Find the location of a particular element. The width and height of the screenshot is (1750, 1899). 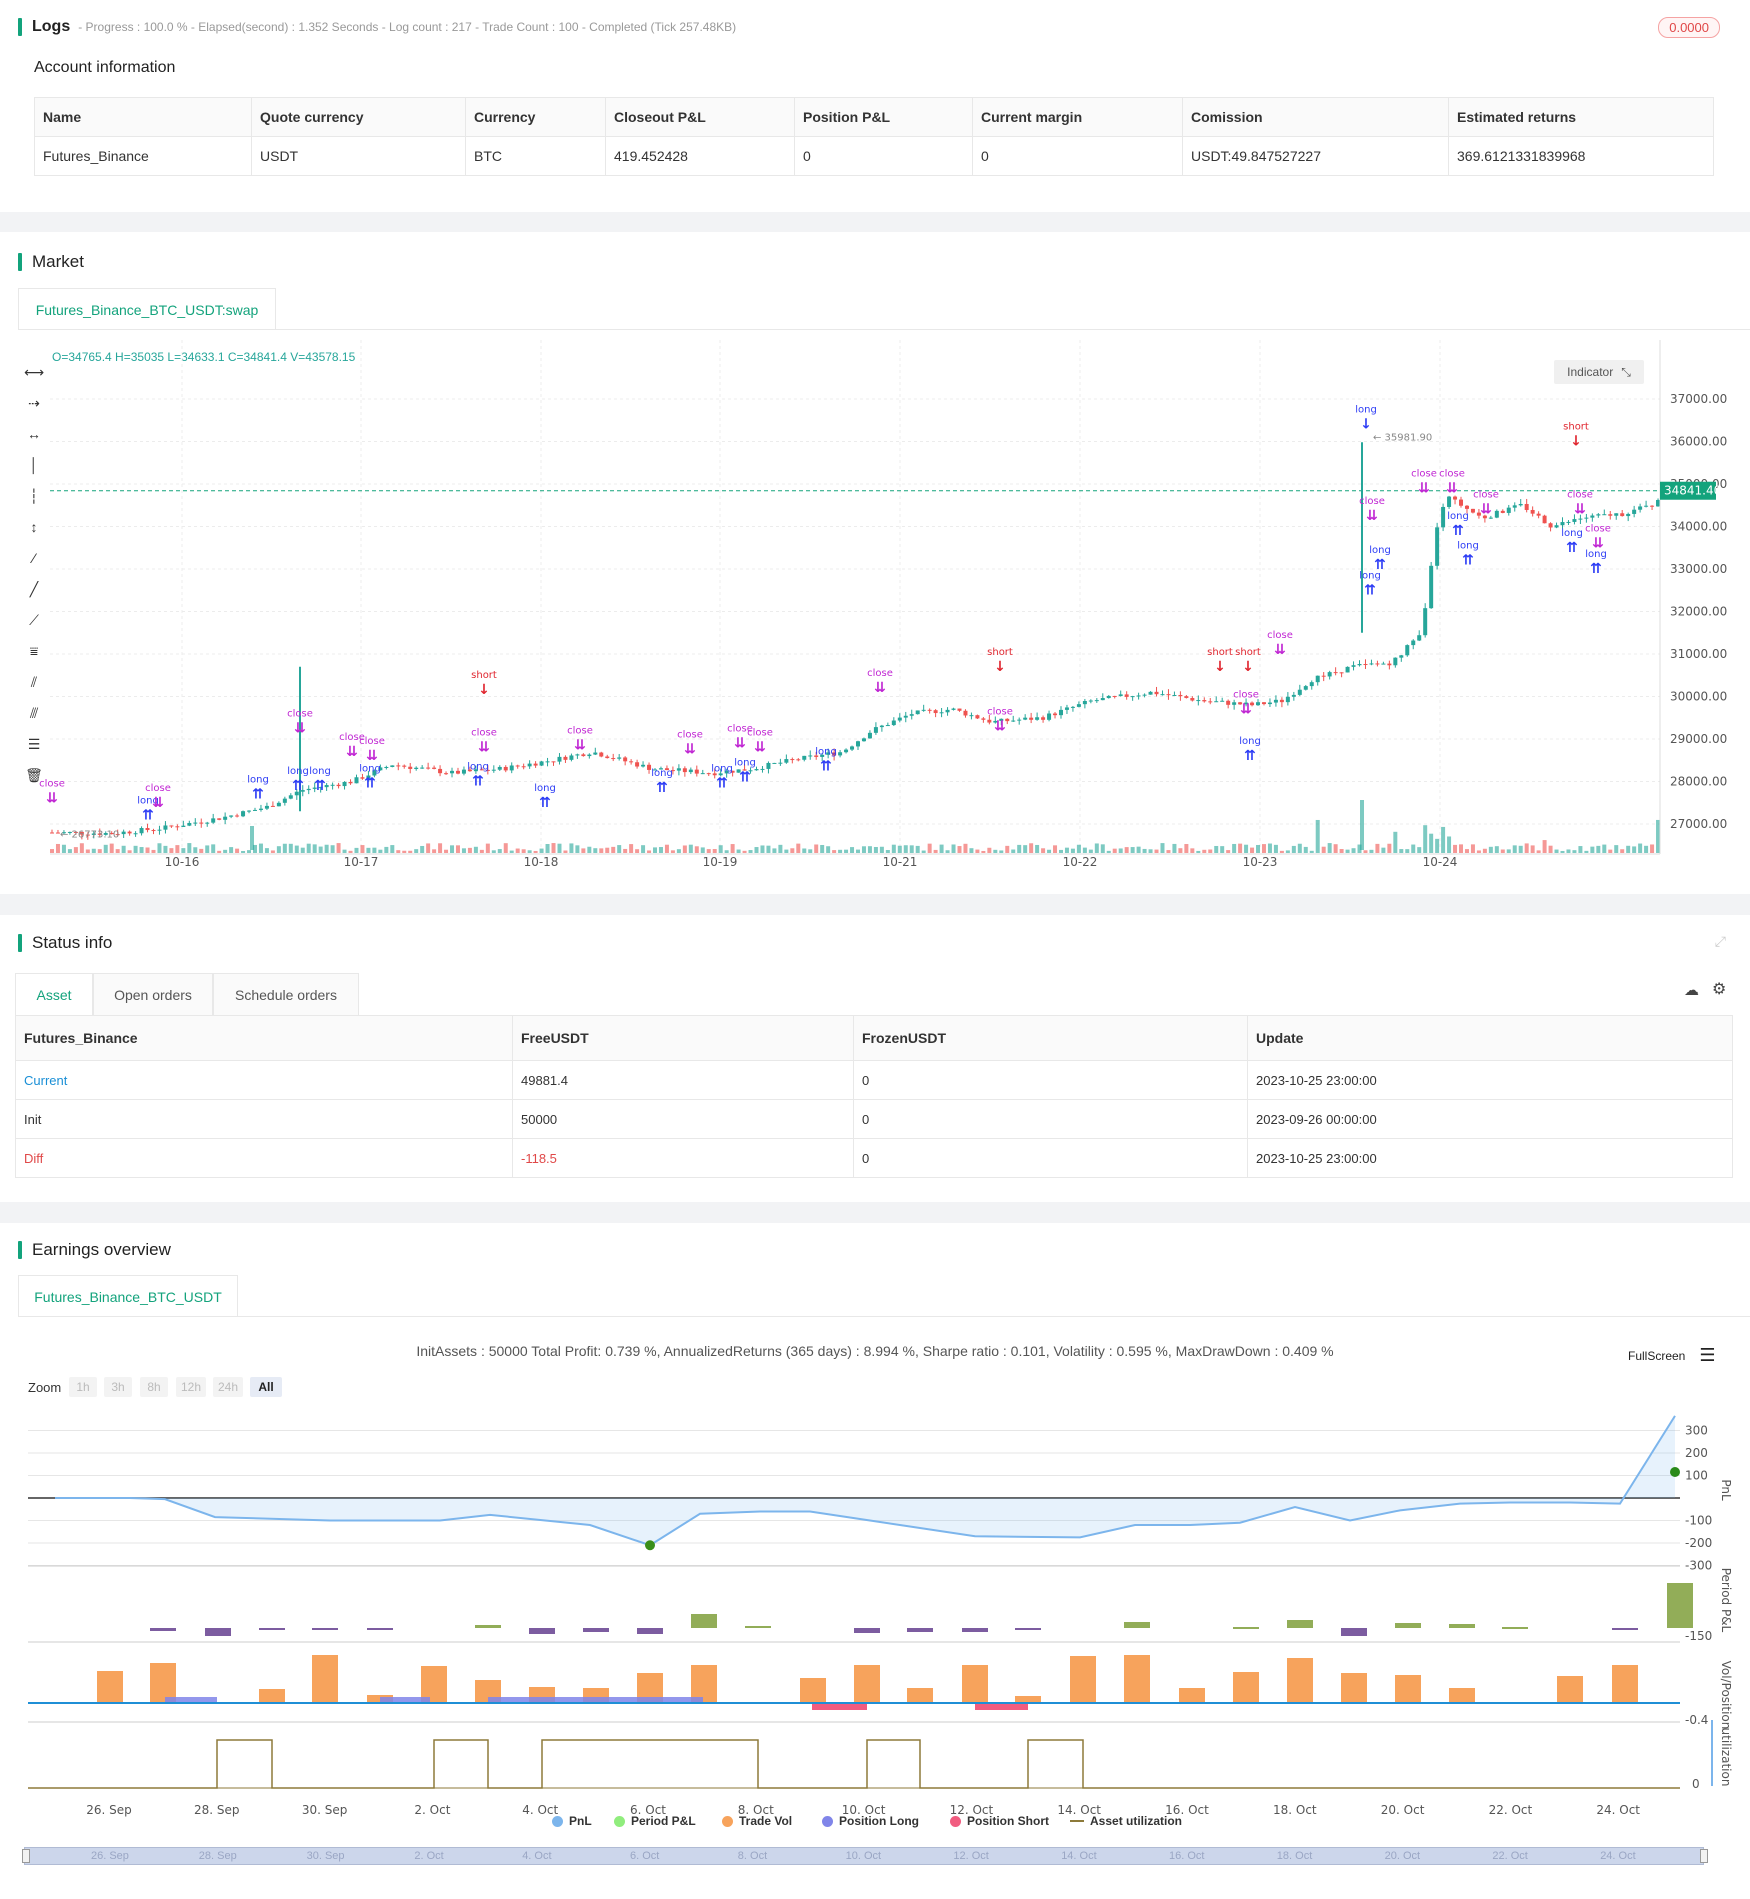

settings-icon: ⚙ is located at coordinates (1719, 989).